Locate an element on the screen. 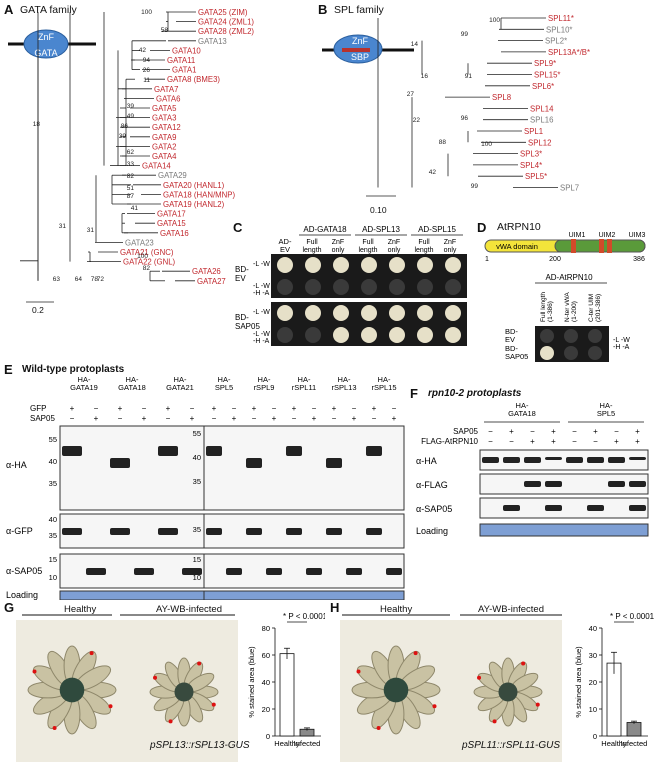 Image resolution: width=657 pixels, height=764 pixels. gata-bootstrap-value: 26 is located at coordinates (147, 70).